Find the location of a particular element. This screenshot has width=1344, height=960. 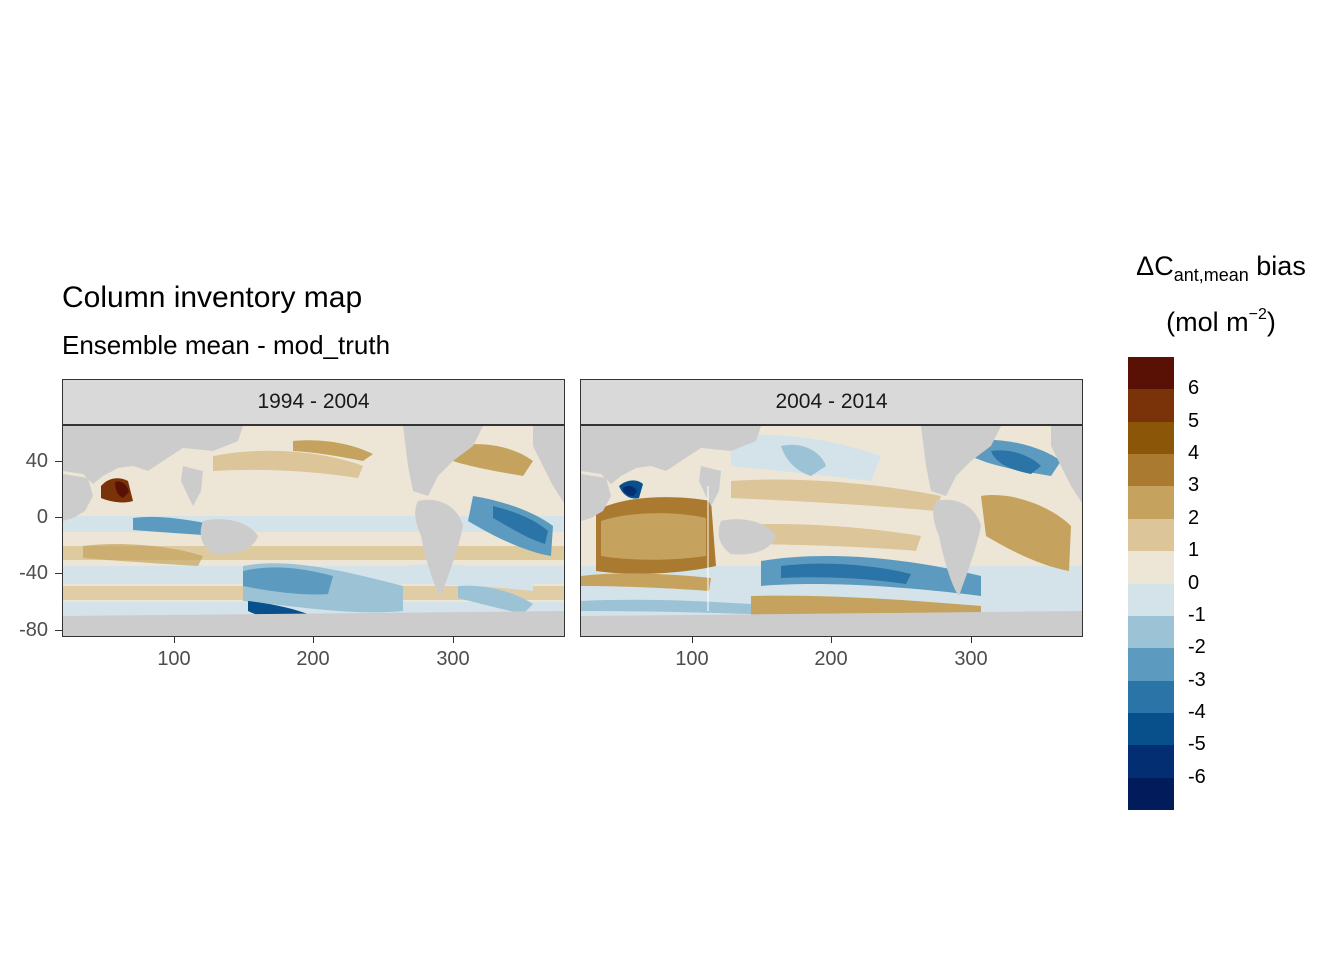

panel-1-map is located at coordinates (313, 531).